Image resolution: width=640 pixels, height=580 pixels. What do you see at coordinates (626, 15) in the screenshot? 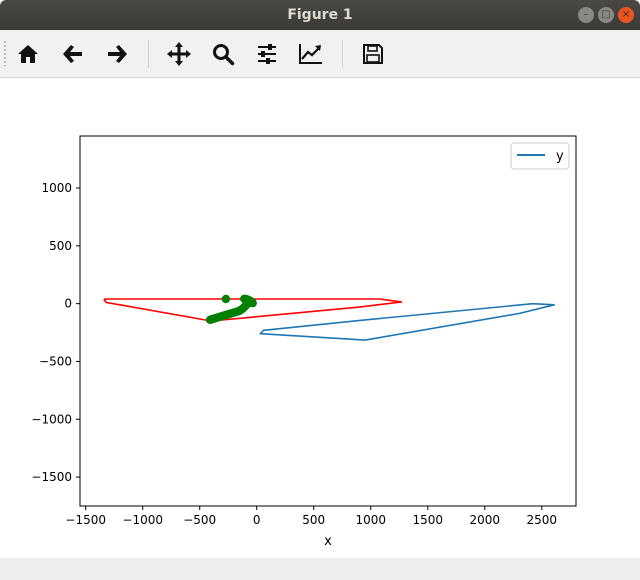
I see `close-icon: ×` at bounding box center [626, 15].